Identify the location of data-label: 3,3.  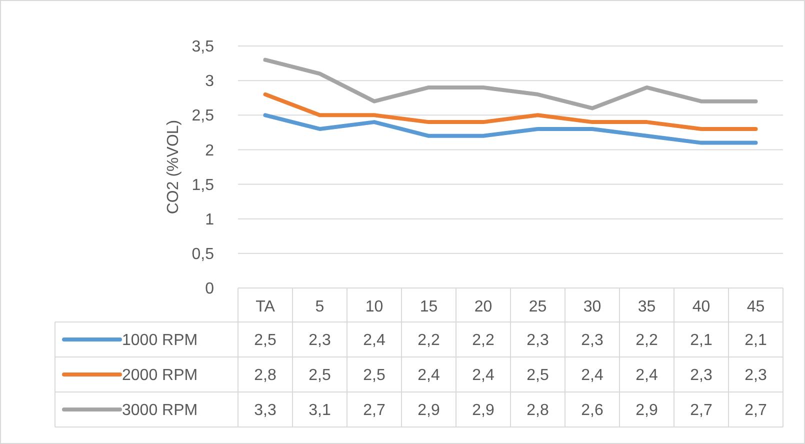
(265, 411).